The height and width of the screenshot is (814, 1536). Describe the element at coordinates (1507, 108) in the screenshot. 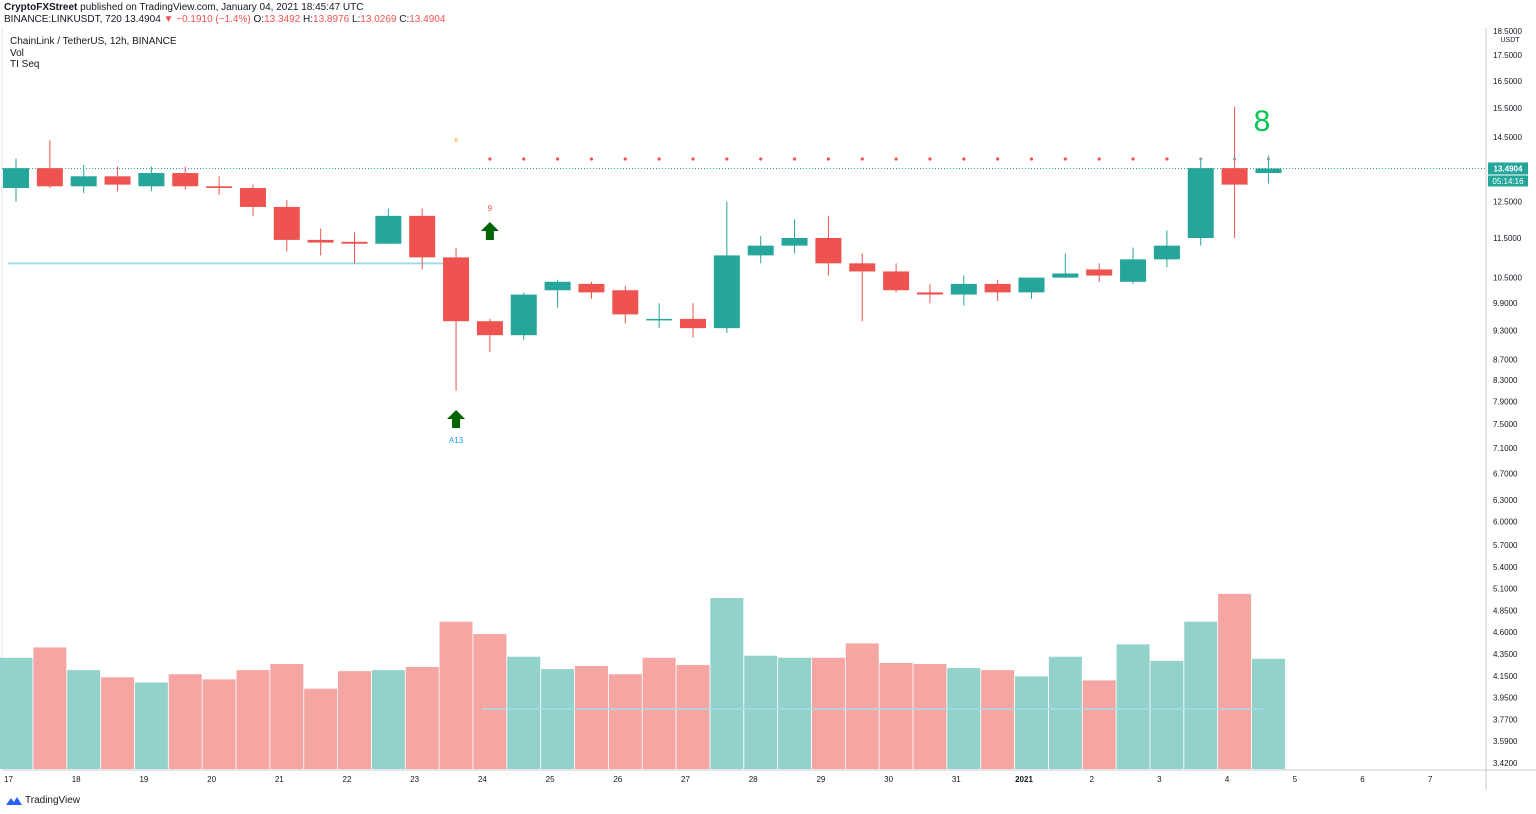

I see `price-axis-tick-label: 15.5000` at that location.